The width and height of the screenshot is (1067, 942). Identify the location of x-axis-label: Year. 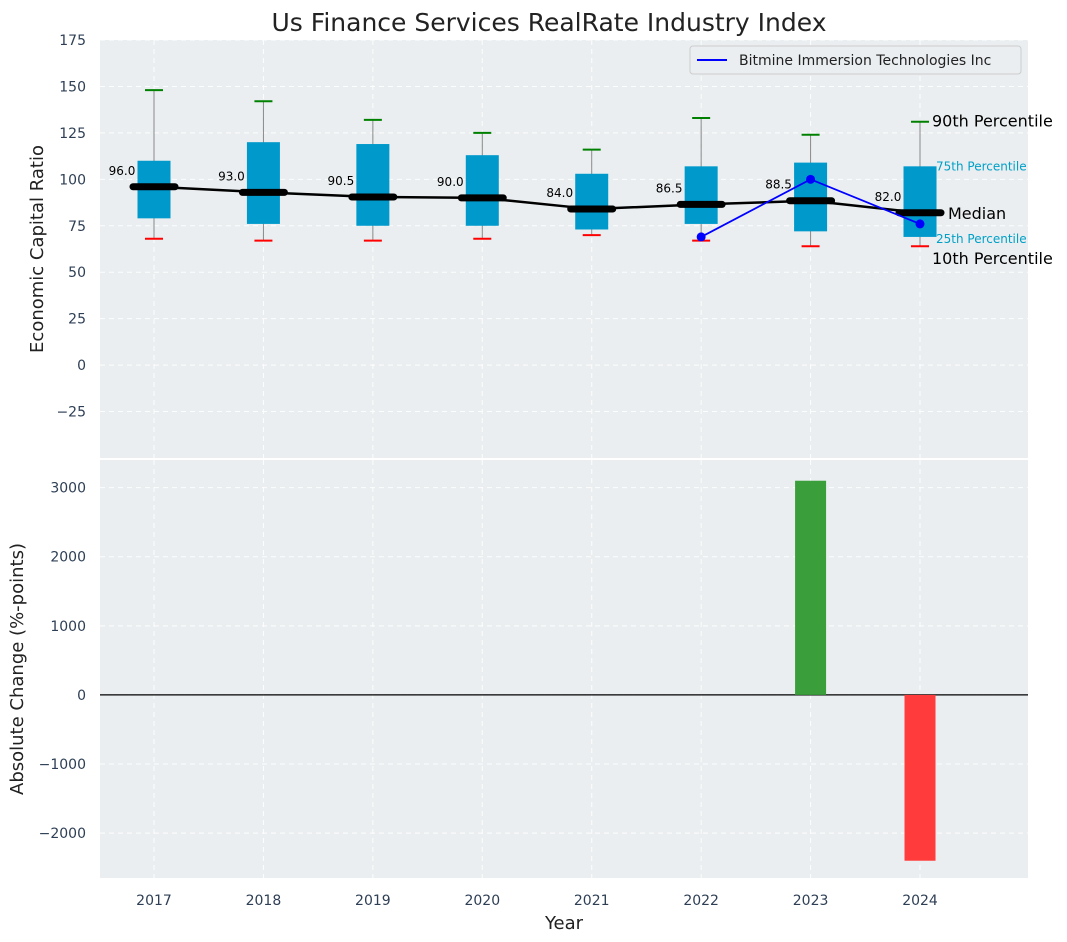
(564, 923).